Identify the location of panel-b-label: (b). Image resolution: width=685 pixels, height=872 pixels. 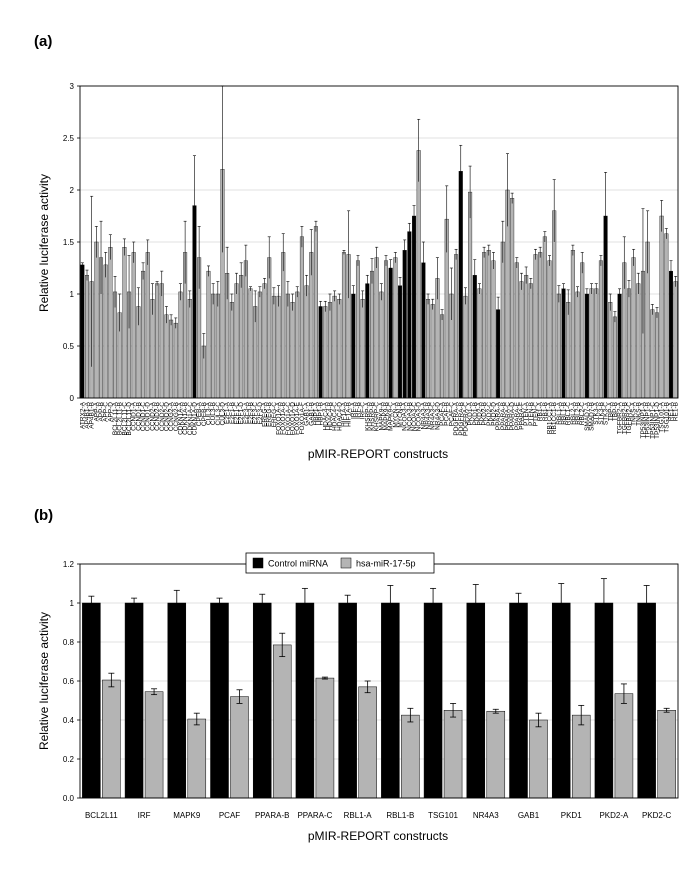
(43, 515).